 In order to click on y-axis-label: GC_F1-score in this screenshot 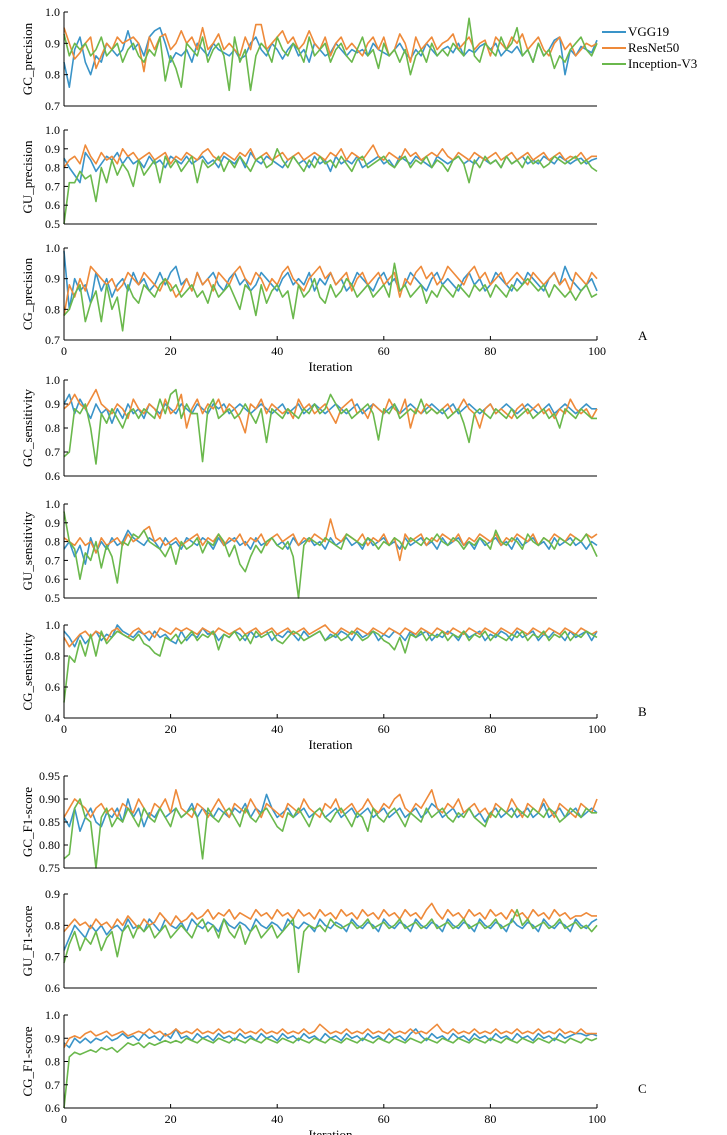, I will do `click(27, 822)`.